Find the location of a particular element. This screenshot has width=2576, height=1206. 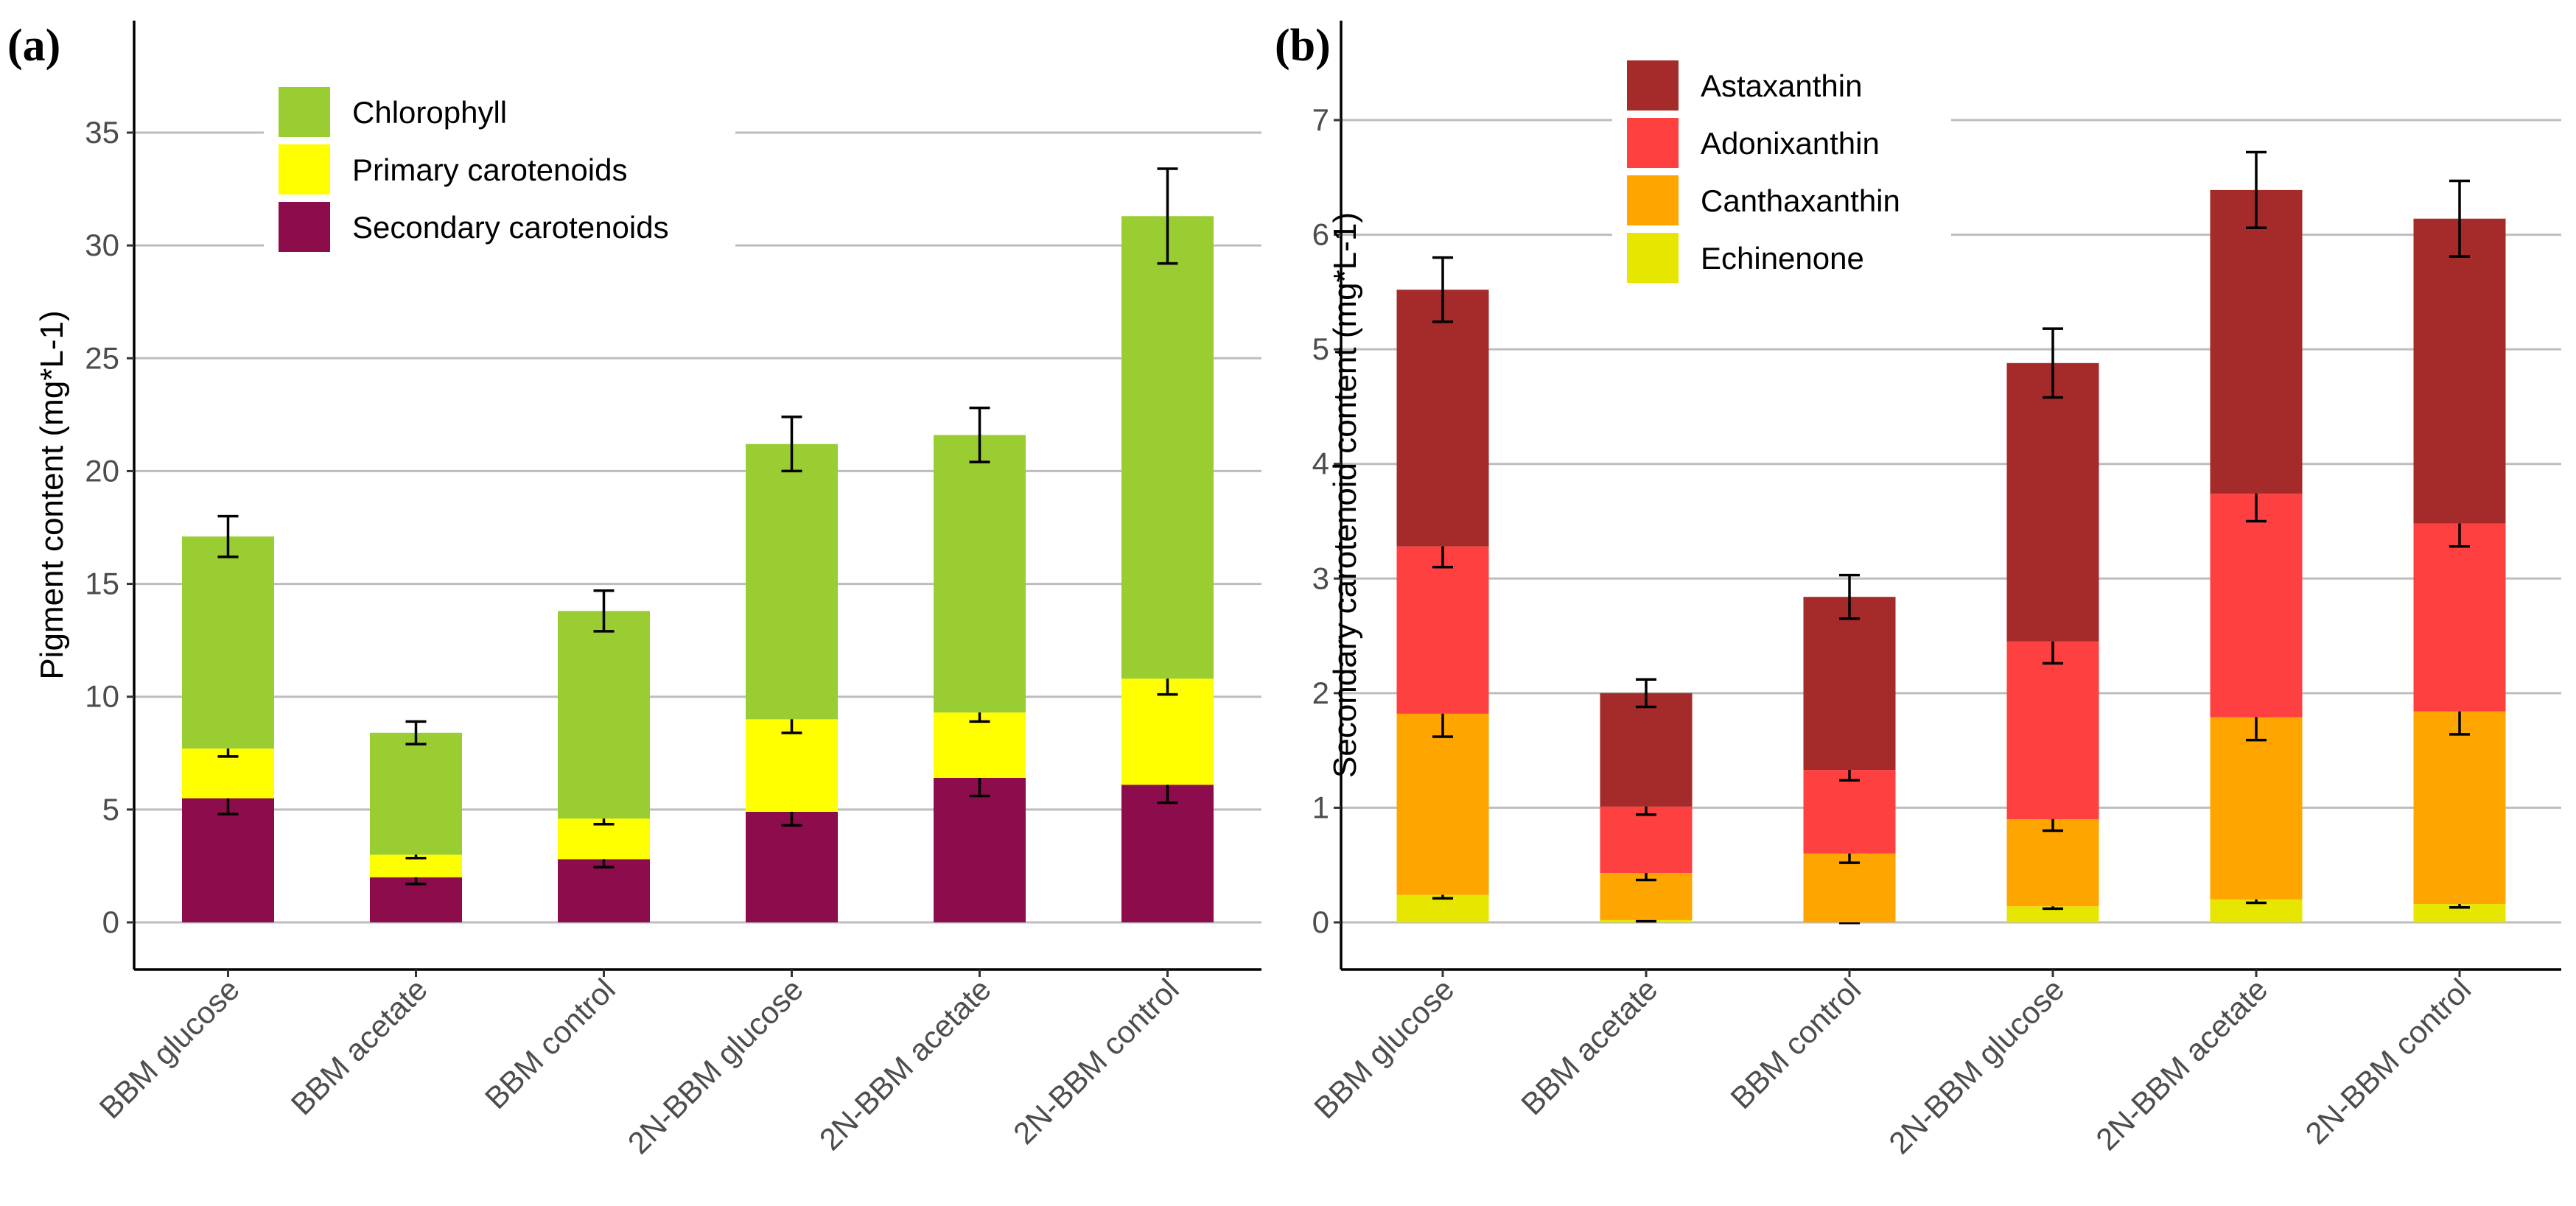

y-tick-label: 3 is located at coordinates (1320, 578).